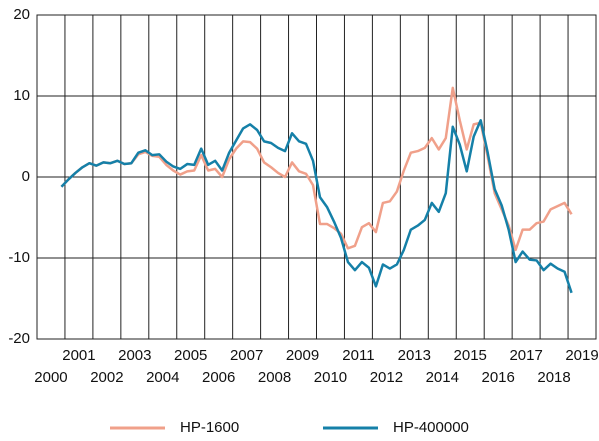 The height and width of the screenshot is (441, 599). I want to click on x-tick-label: 2005, so click(190, 355).